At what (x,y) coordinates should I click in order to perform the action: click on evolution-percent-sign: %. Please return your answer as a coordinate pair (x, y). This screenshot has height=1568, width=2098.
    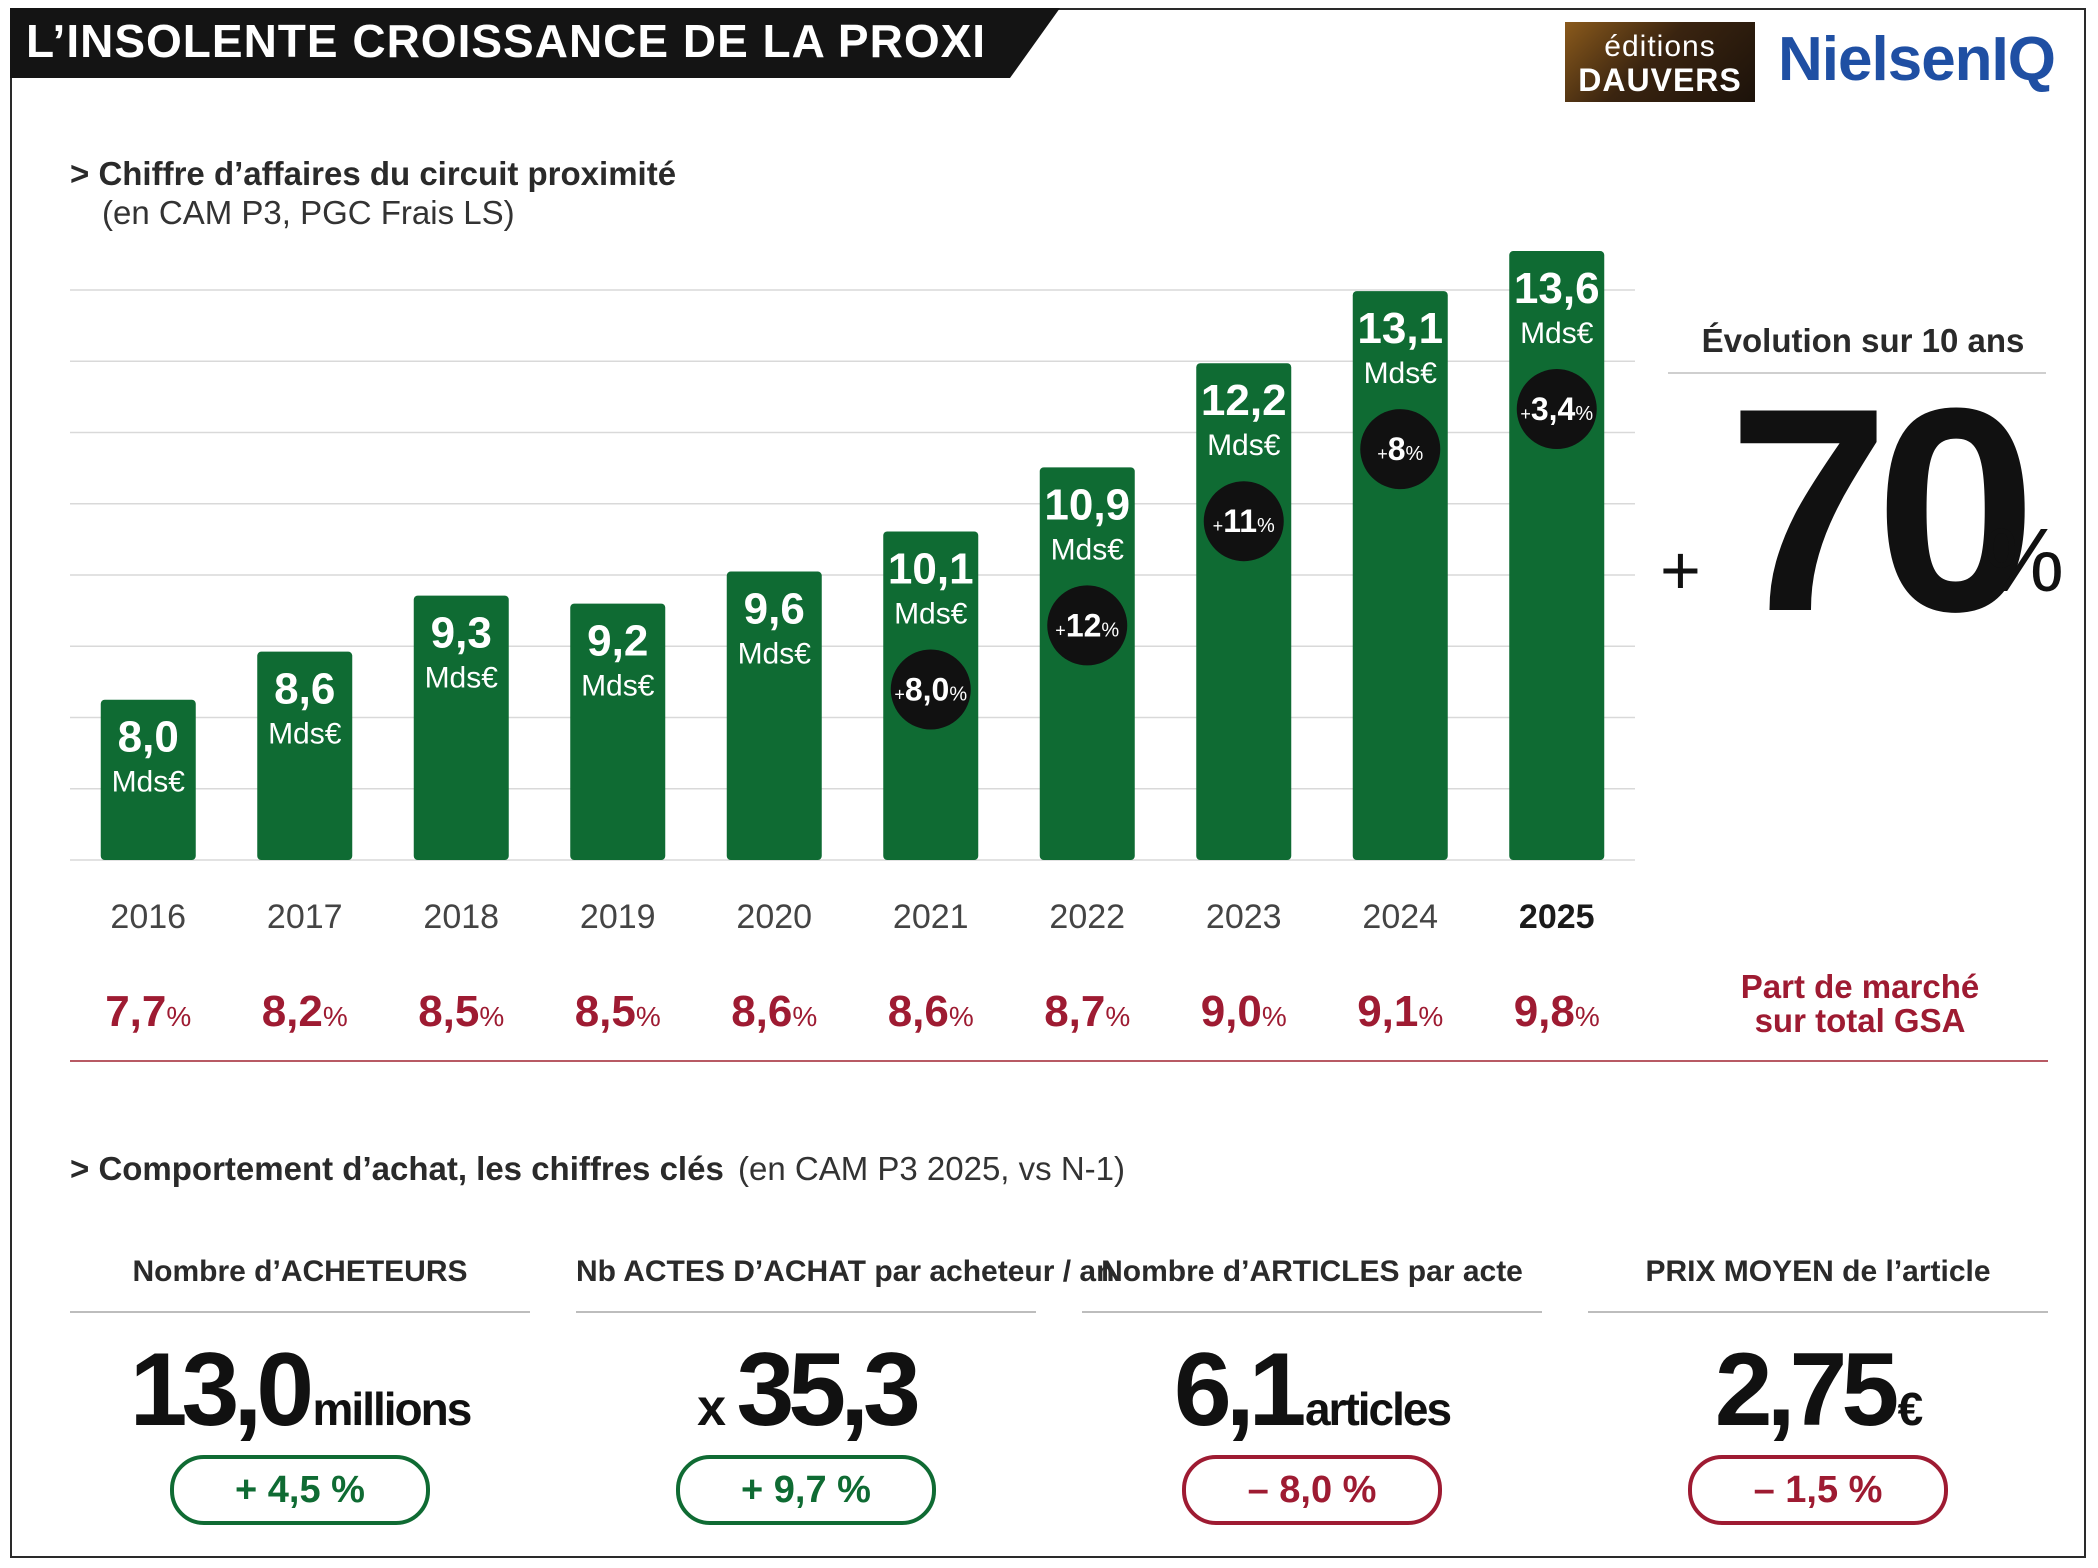
    Looking at the image, I should click on (2024, 561).